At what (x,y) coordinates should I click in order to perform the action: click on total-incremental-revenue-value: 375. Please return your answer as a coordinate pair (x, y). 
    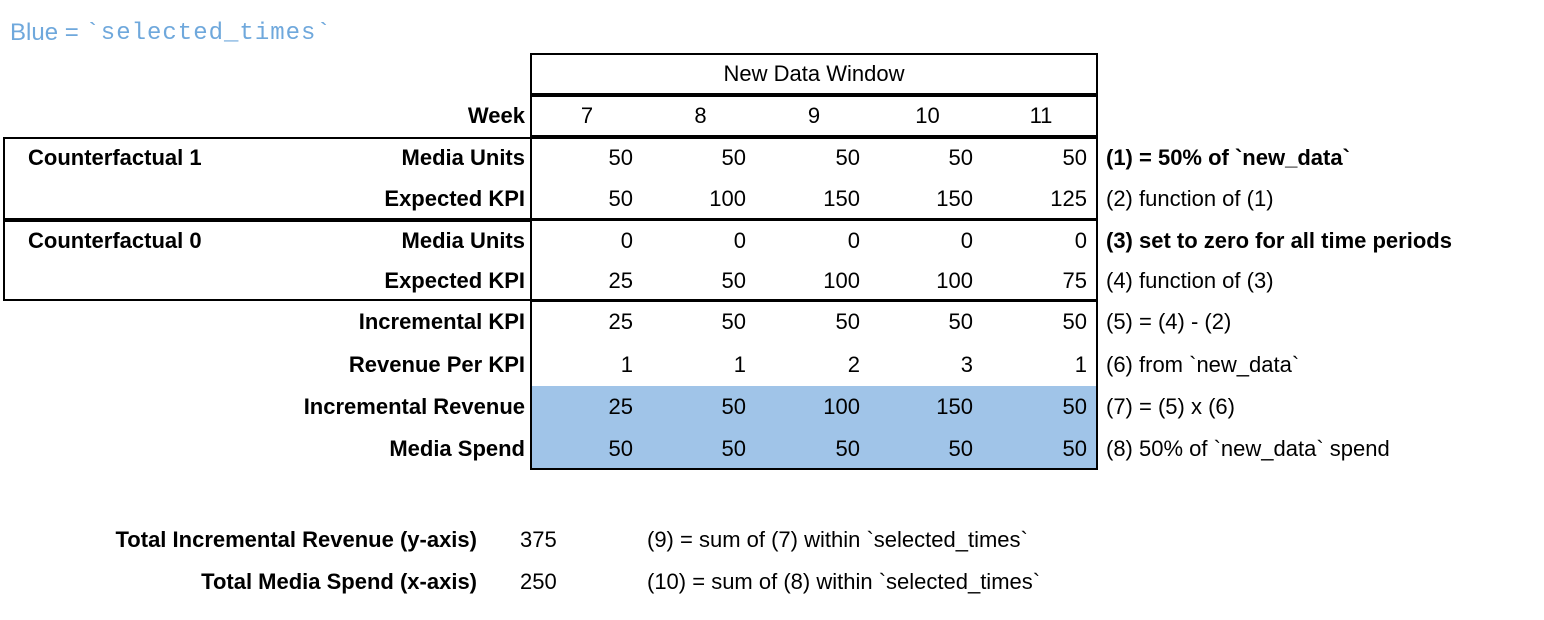
    Looking at the image, I should click on (538, 539).